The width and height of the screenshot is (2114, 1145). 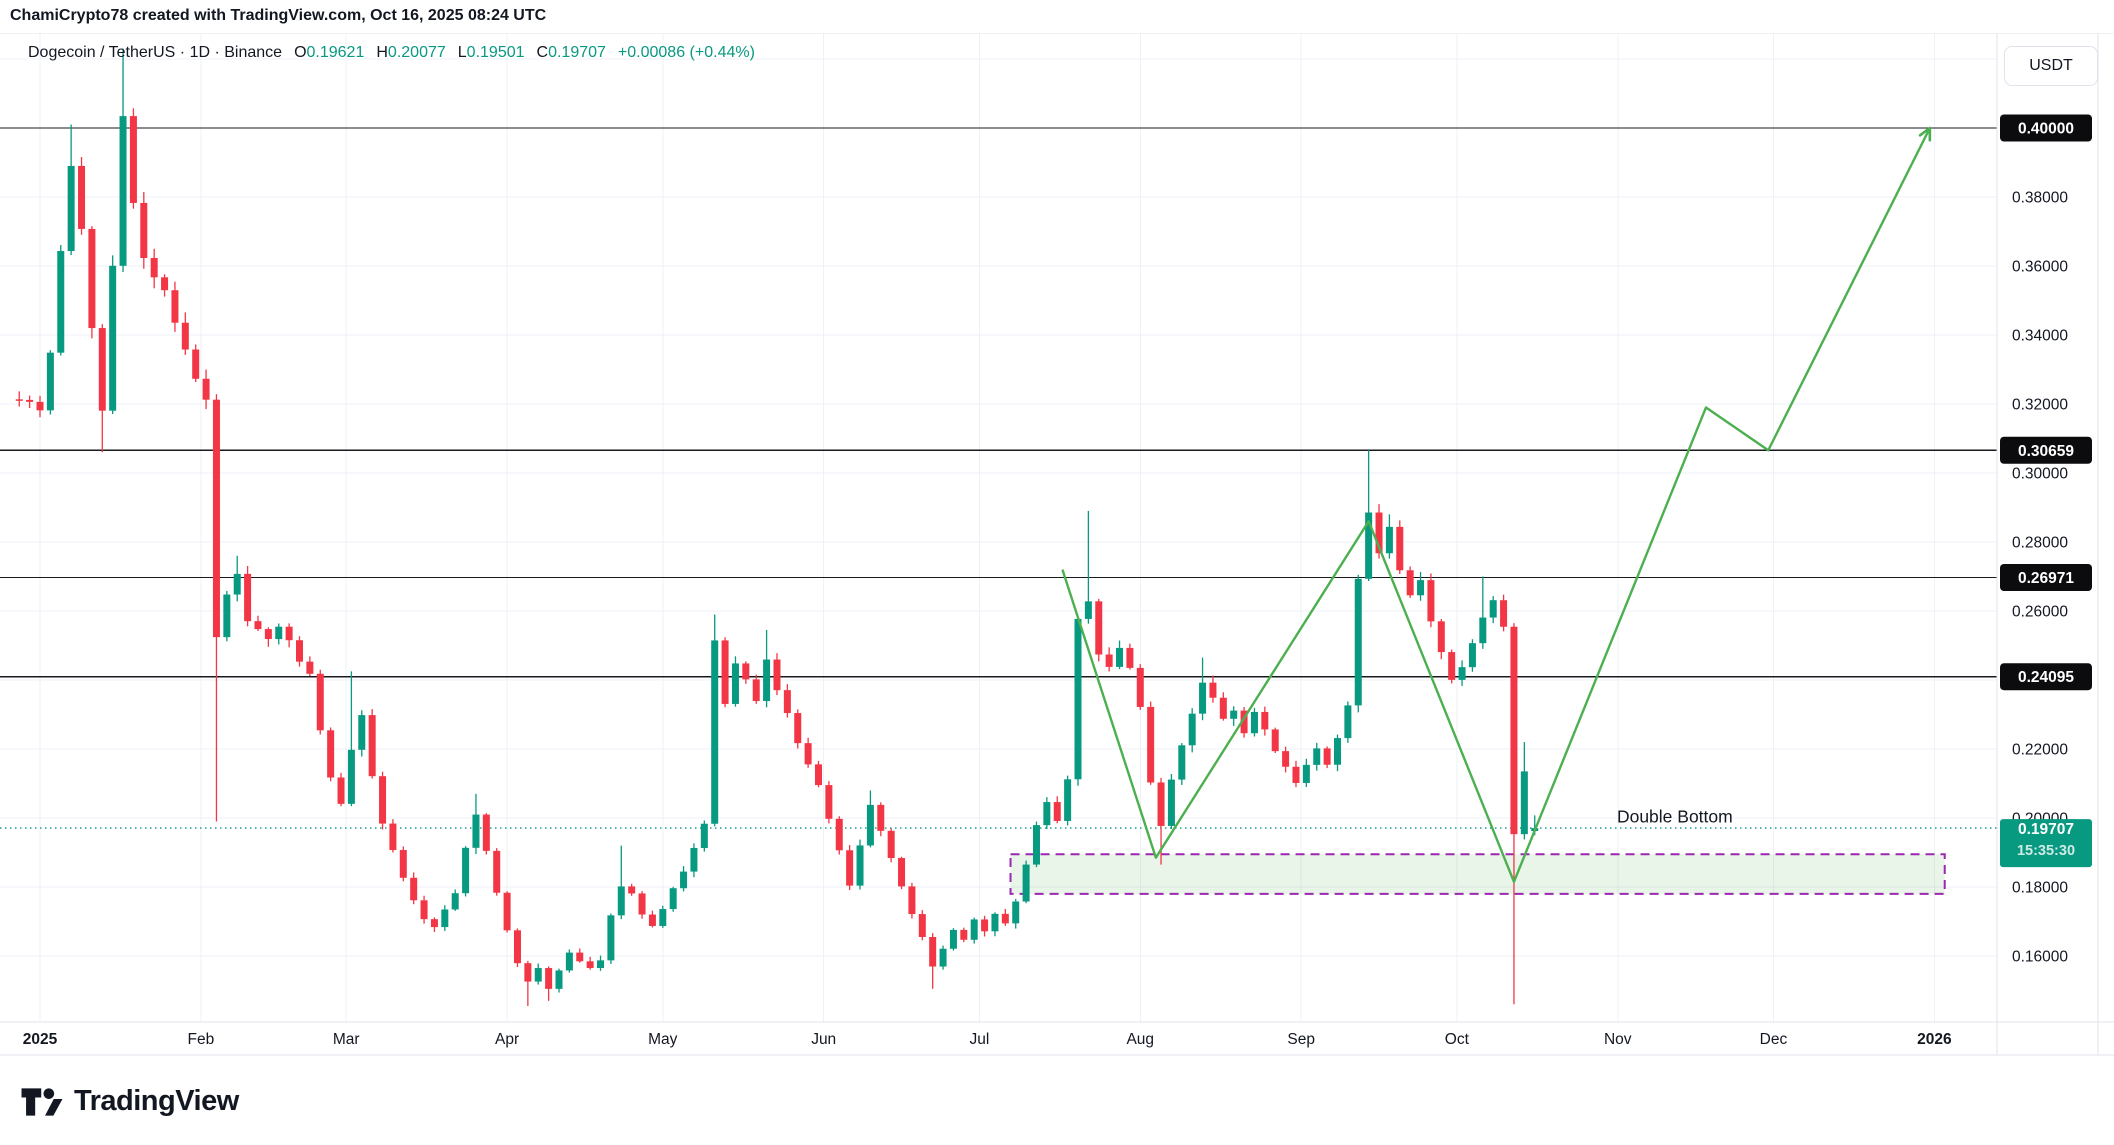 What do you see at coordinates (1477, 874) in the screenshot?
I see `support-zone` at bounding box center [1477, 874].